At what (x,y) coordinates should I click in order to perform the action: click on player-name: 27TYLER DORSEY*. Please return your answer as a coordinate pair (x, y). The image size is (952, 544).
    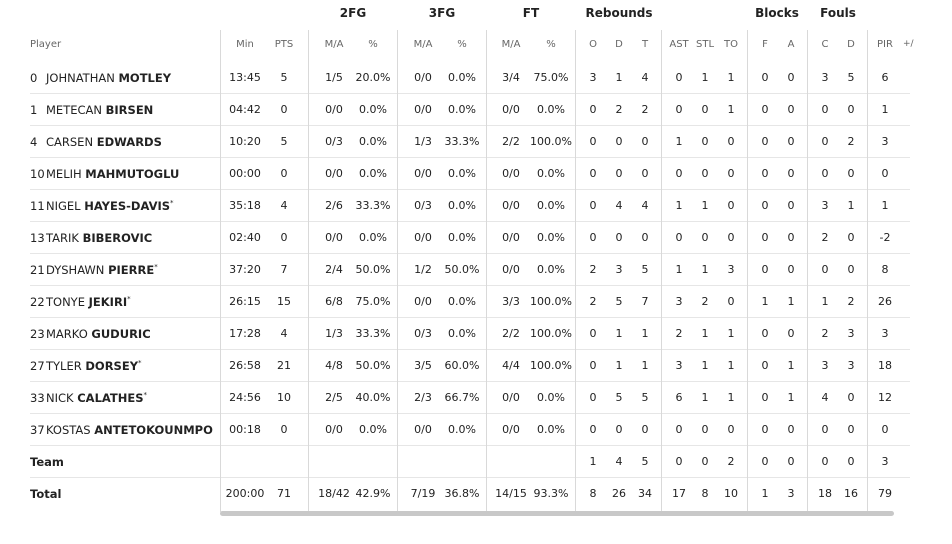
    Looking at the image, I should click on (86, 366).